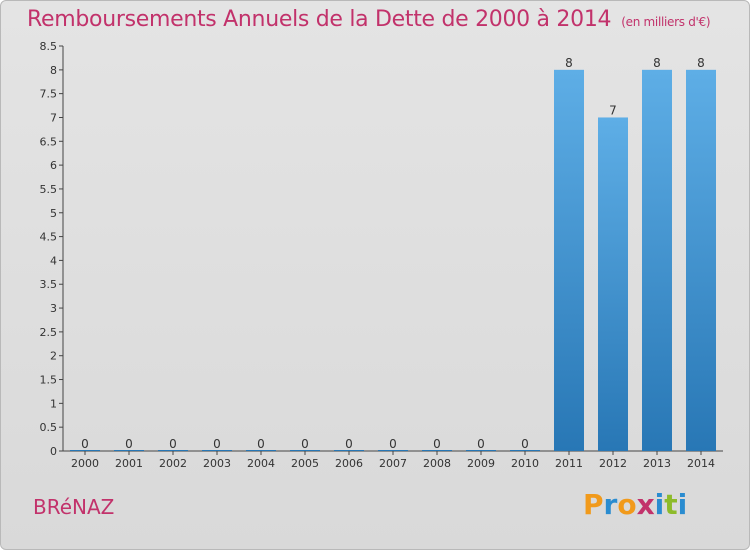  What do you see at coordinates (666, 22) in the screenshot?
I see `title-unit: (en milliers d'€)` at bounding box center [666, 22].